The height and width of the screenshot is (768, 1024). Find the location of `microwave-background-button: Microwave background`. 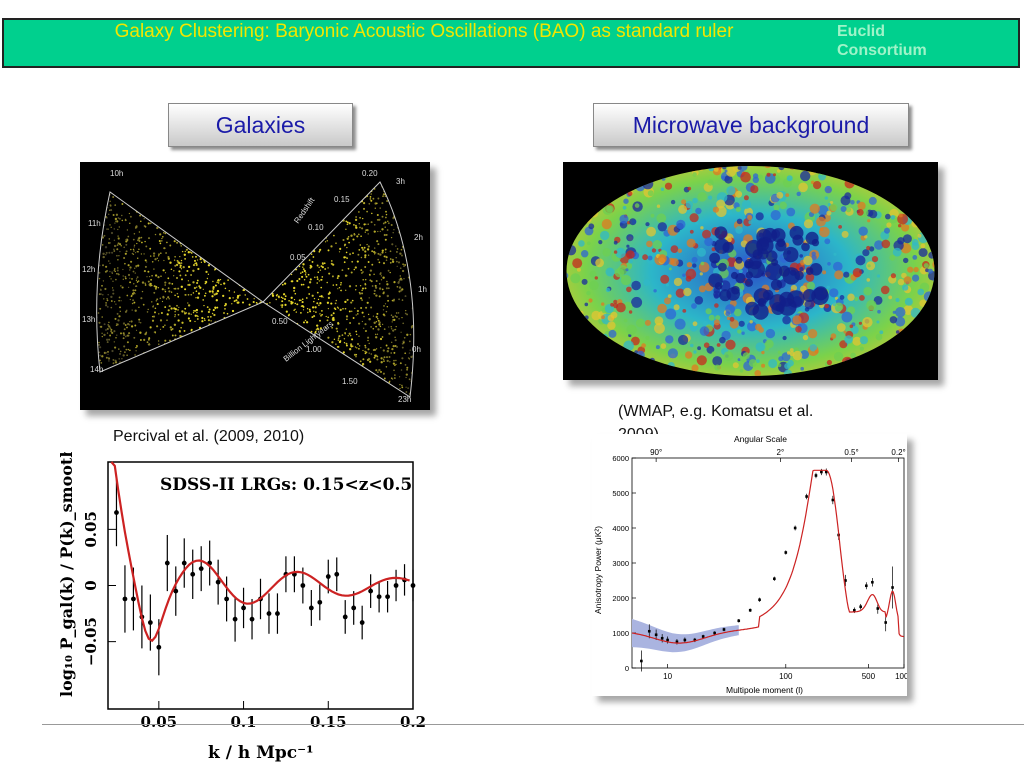

microwave-background-button: Microwave background is located at coordinates (751, 125).